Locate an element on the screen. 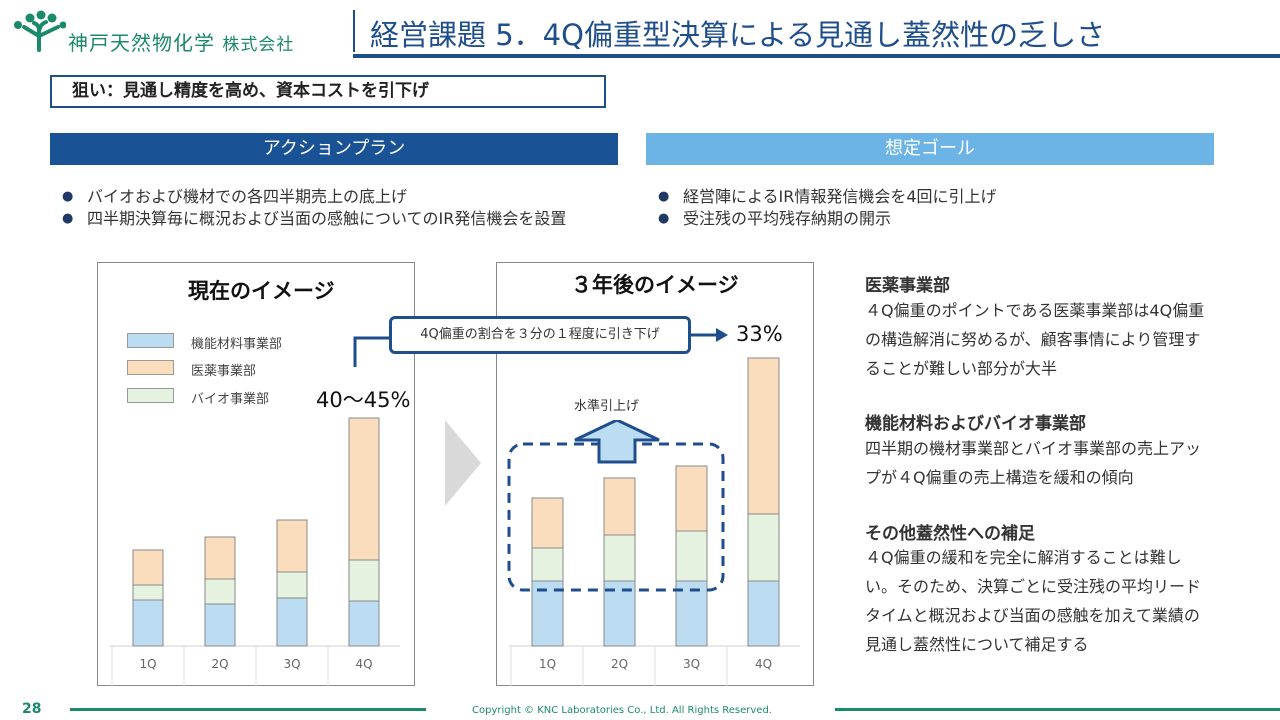 The image size is (1280, 720). legend-swatch-functional is located at coordinates (150, 340).